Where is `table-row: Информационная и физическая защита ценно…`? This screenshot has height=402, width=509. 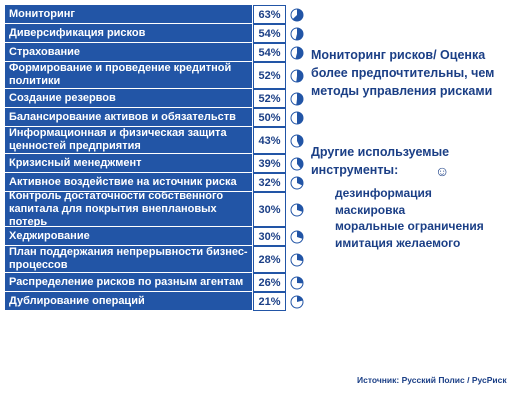
table-row: Информационная и физическая защита ценно… is located at coordinates (145, 140).